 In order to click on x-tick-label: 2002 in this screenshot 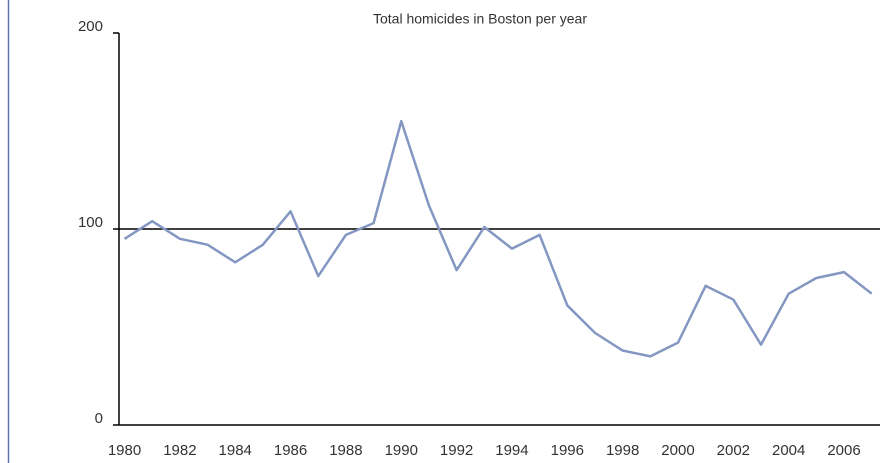, I will do `click(733, 450)`.